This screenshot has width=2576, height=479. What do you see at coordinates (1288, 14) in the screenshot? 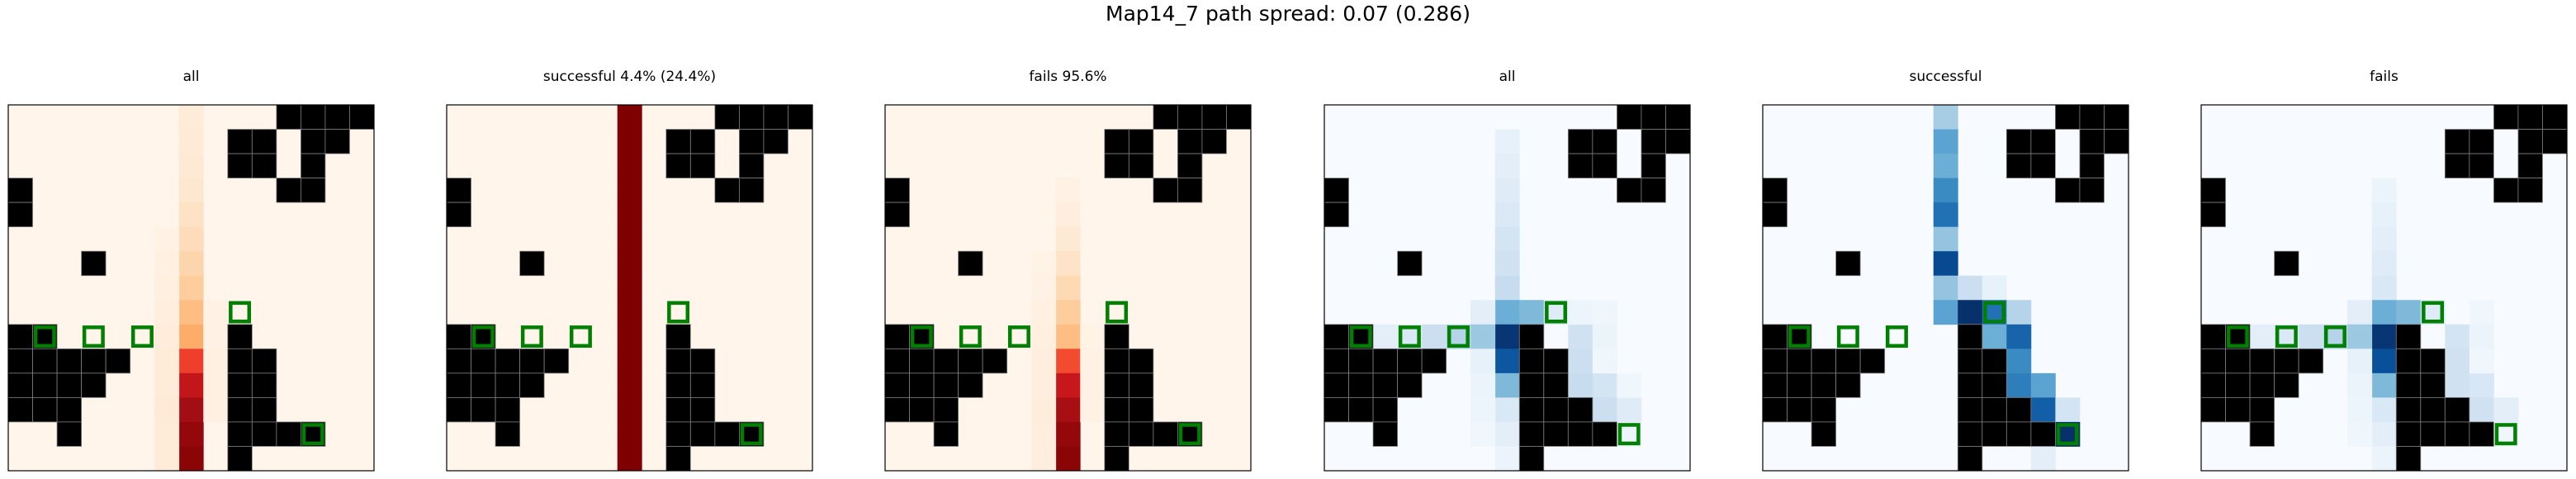
I see `figure-title: Map14_7 path spread: 0.07 (0.286)` at bounding box center [1288, 14].